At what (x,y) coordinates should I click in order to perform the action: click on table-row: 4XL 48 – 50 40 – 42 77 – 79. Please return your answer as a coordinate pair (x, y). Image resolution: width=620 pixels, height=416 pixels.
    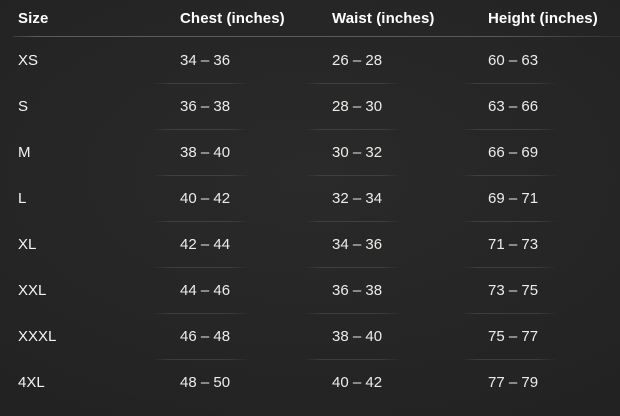
    Looking at the image, I should click on (310, 382).